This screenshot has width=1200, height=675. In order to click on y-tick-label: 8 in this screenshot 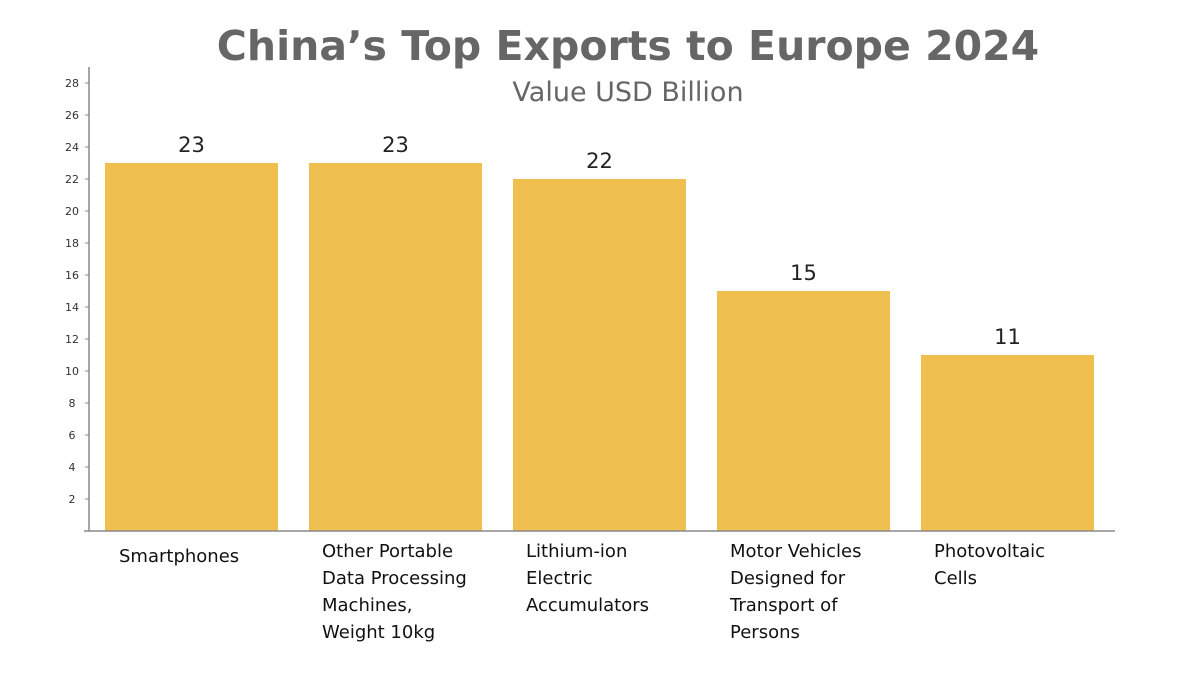, I will do `click(72, 403)`.